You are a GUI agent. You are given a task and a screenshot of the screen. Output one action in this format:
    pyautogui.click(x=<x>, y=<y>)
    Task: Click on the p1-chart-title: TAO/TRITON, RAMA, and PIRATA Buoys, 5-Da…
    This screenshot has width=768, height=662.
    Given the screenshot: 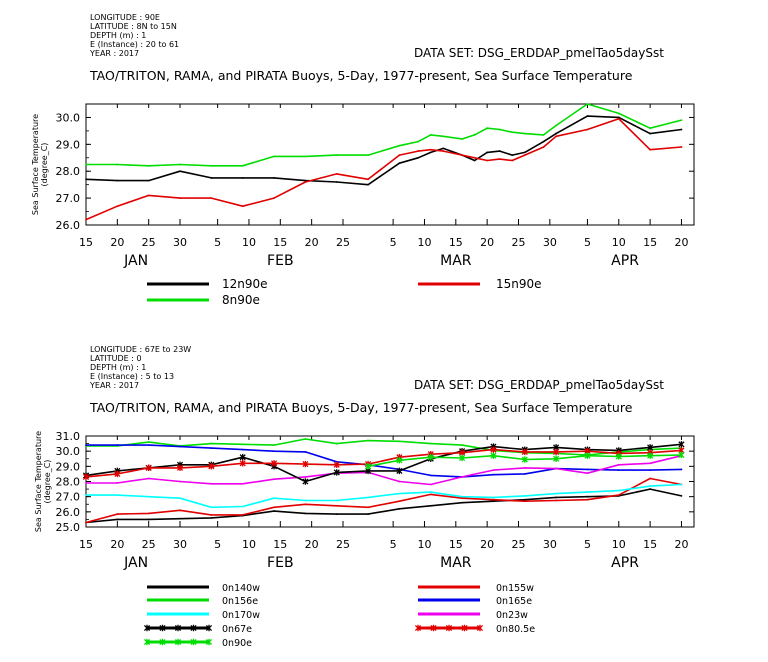 What is the action you would take?
    pyautogui.click(x=361, y=75)
    